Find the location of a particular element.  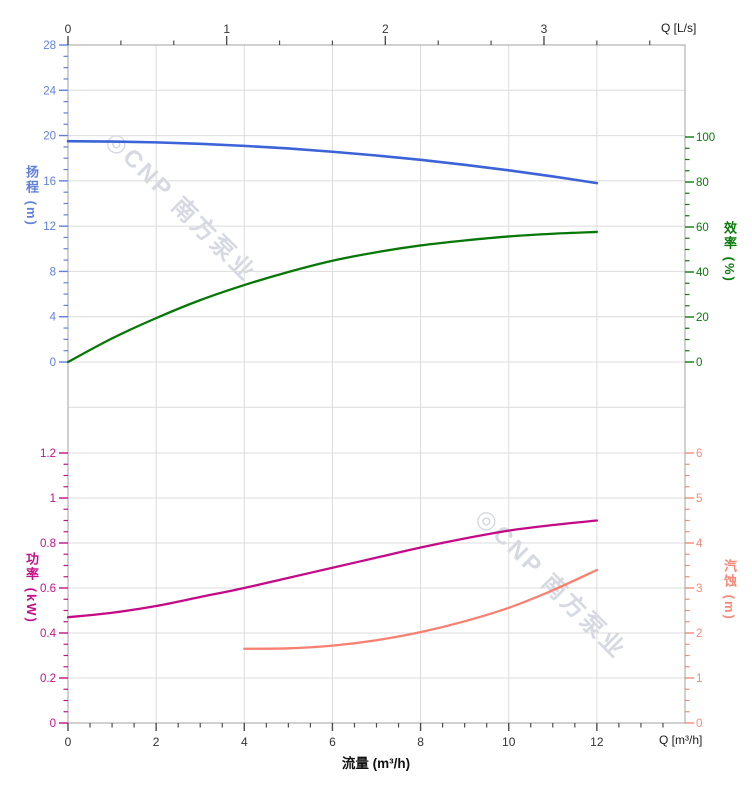

npsh-axis-ticks: 6 5 4 3 2 1 0 is located at coordinates (694, 589).